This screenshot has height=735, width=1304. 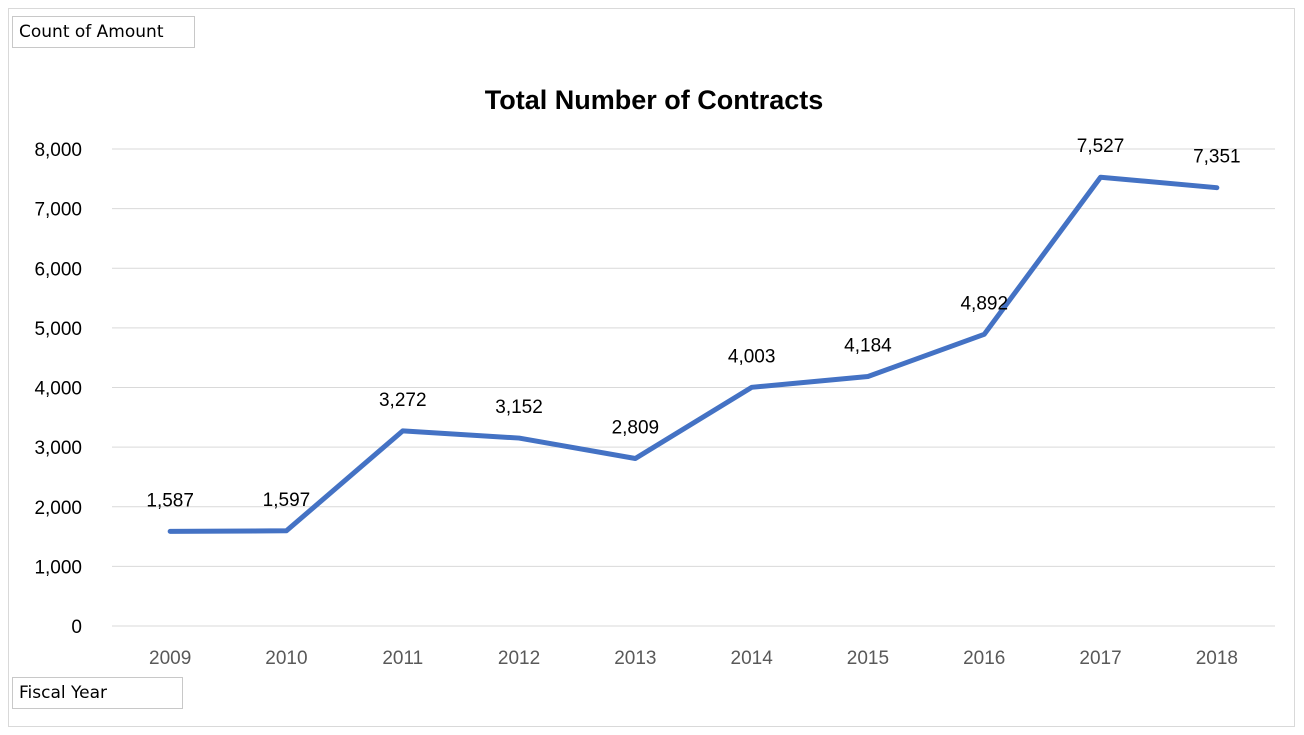 What do you see at coordinates (635, 658) in the screenshot?
I see `x-tick-label: 2013` at bounding box center [635, 658].